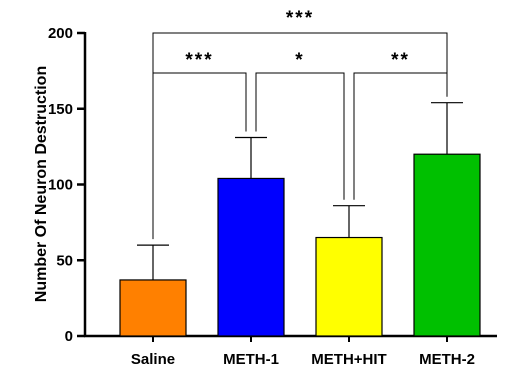 Image resolution: width=507 pixels, height=370 pixels. I want to click on x-tick-label: Saline, so click(153, 359).